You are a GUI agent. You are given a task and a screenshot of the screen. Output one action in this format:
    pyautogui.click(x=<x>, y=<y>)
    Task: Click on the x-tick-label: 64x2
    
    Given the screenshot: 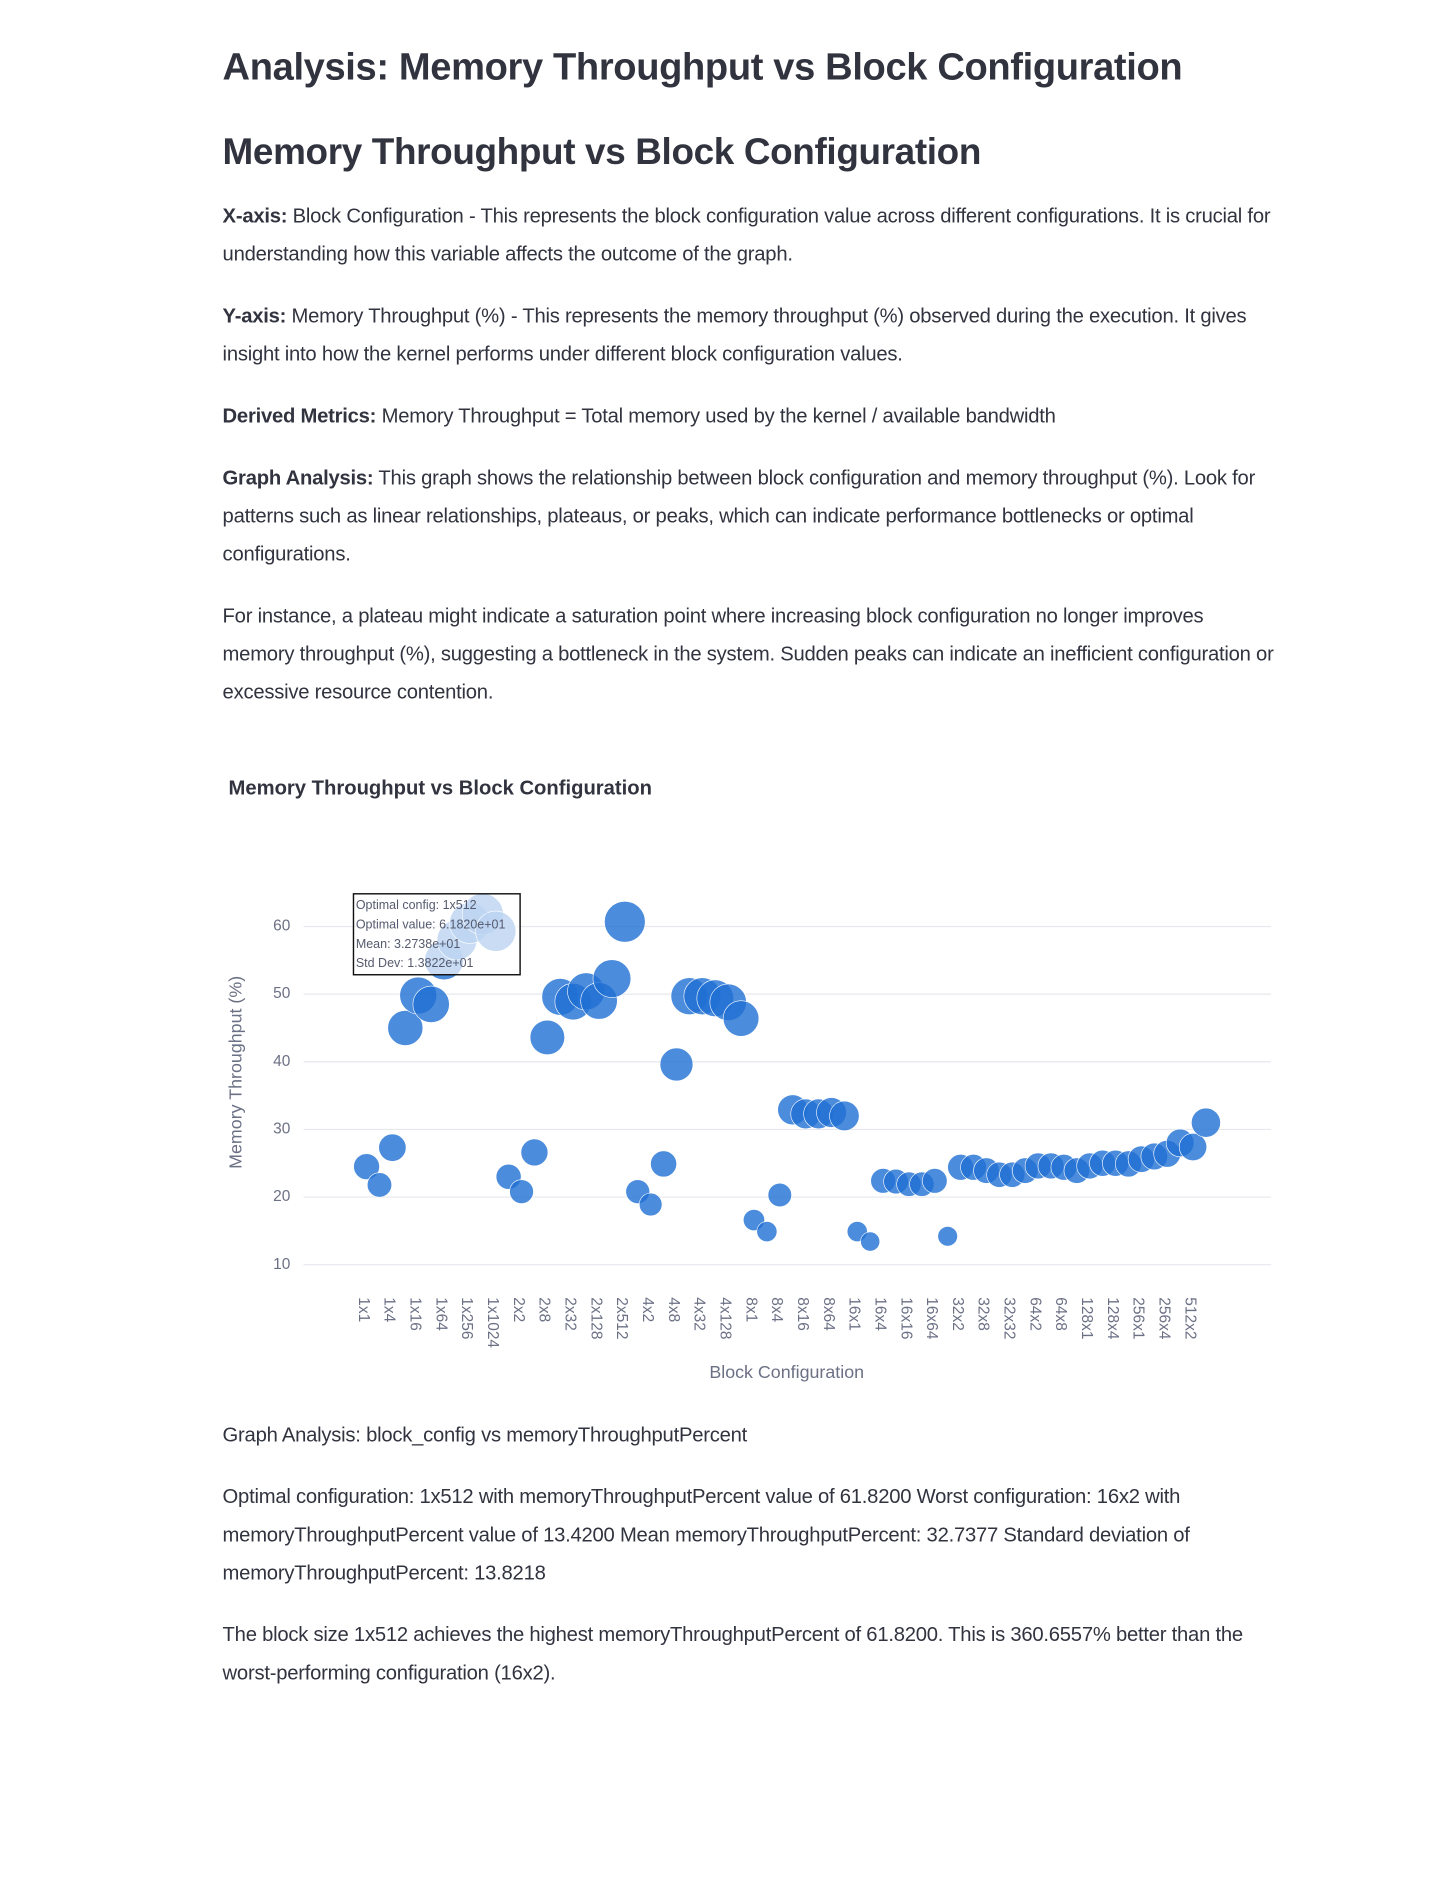 What is the action you would take?
    pyautogui.click(x=1034, y=1314)
    